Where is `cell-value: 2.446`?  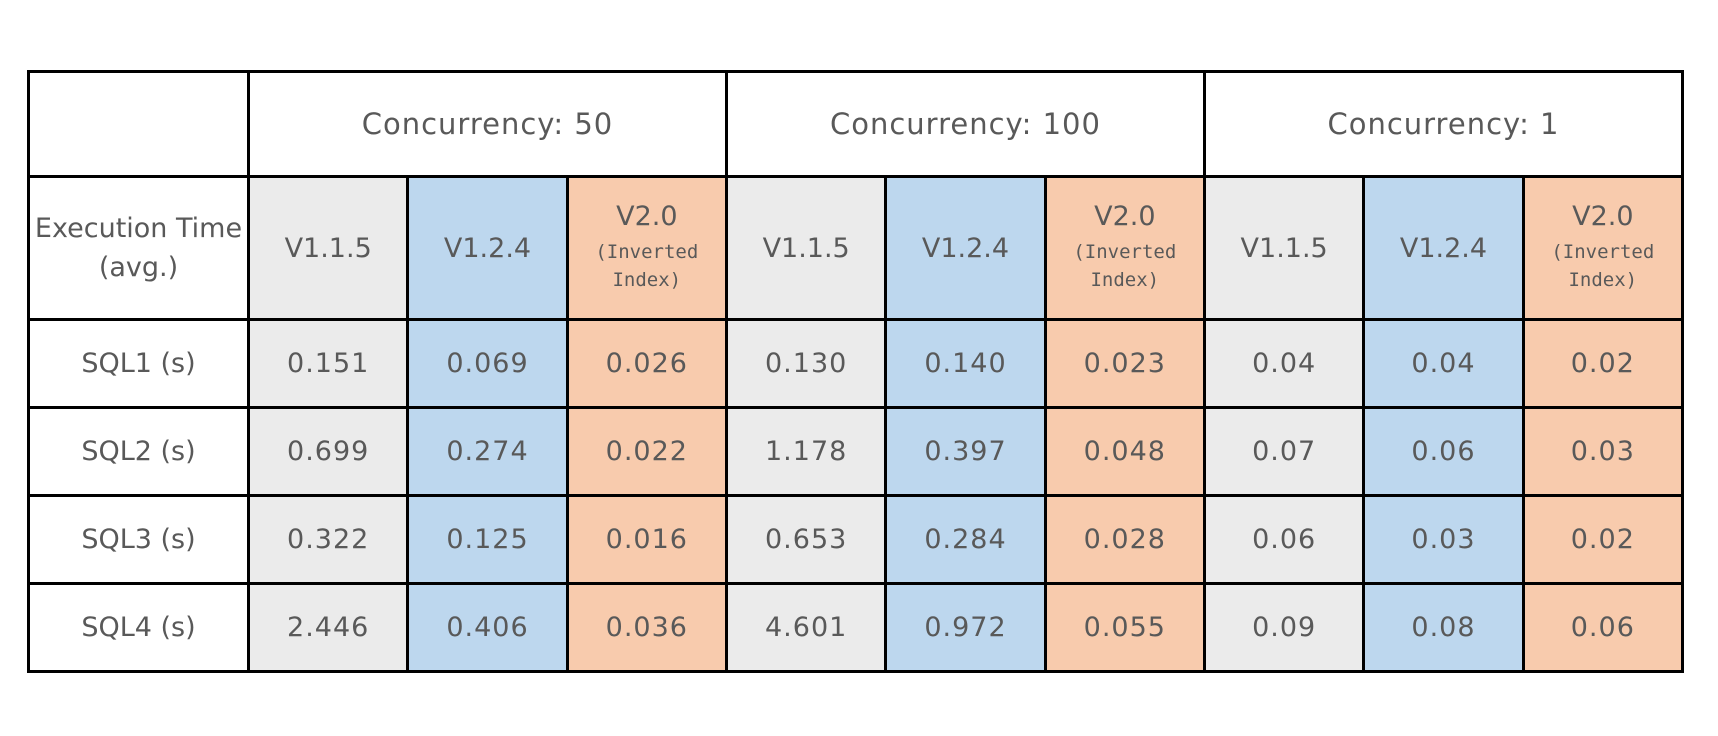
cell-value: 2.446 is located at coordinates (328, 627).